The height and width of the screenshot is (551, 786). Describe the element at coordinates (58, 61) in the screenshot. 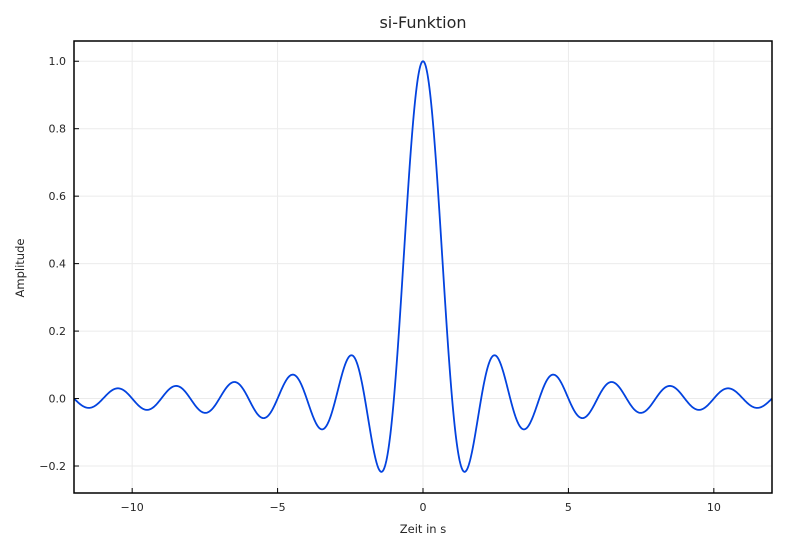

I see `y-tick-label: 1.0` at that location.